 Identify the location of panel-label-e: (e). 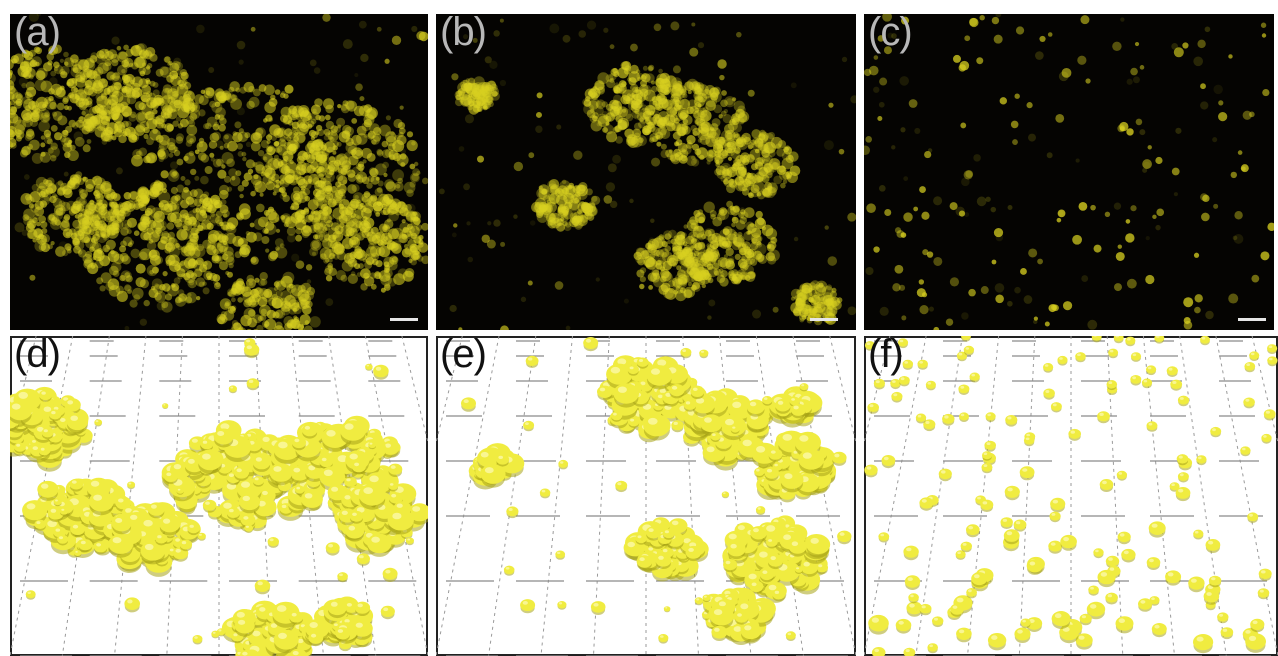
(463, 356).